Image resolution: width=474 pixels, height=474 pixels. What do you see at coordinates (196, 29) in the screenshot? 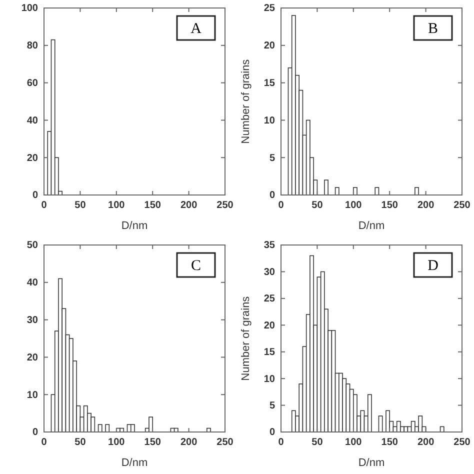
I see `annotation: A` at bounding box center [196, 29].